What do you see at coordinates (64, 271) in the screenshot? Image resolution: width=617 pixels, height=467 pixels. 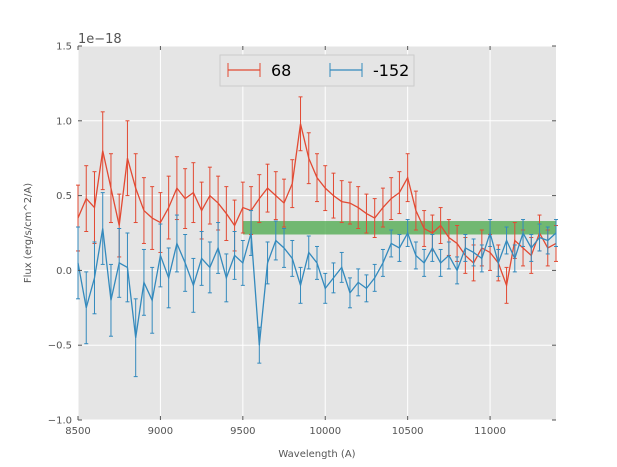 I see `y-tick-label: 0.0` at bounding box center [64, 271].